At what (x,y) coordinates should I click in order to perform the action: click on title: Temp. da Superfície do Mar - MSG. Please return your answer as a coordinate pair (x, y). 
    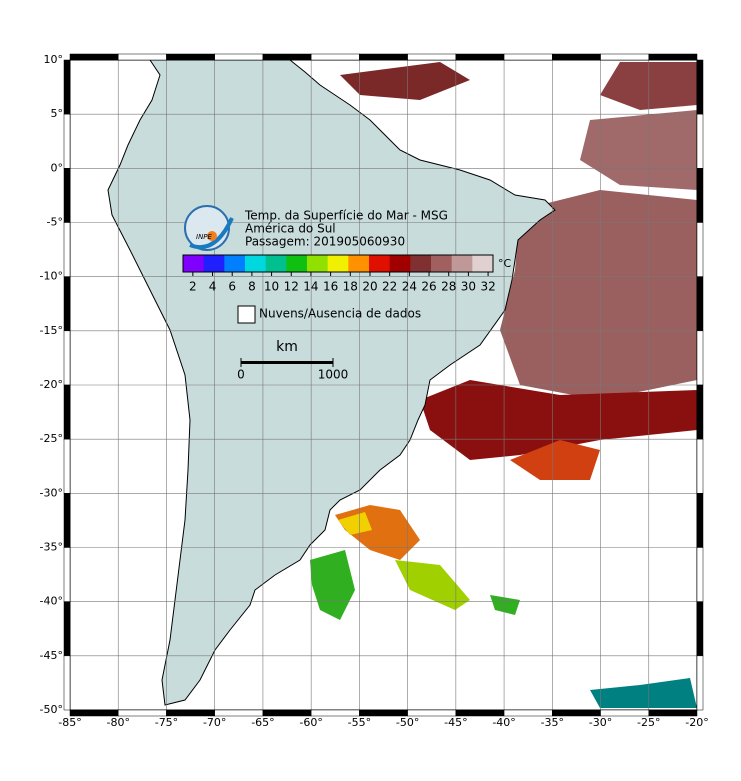
    Looking at the image, I should click on (346, 216).